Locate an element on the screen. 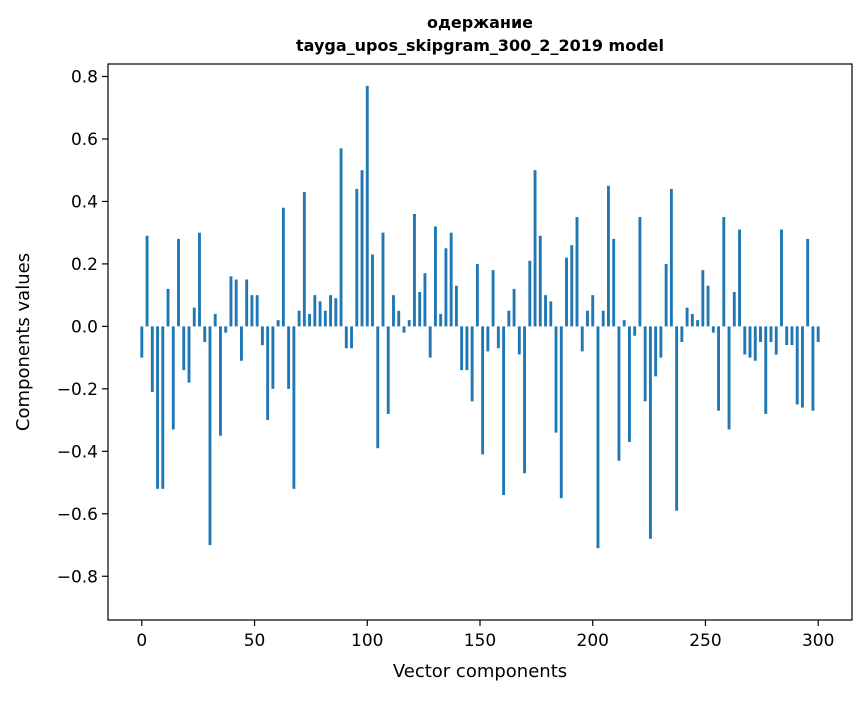 This screenshot has height=701, width=867. y-axis-label: Components values is located at coordinates (23, 342).